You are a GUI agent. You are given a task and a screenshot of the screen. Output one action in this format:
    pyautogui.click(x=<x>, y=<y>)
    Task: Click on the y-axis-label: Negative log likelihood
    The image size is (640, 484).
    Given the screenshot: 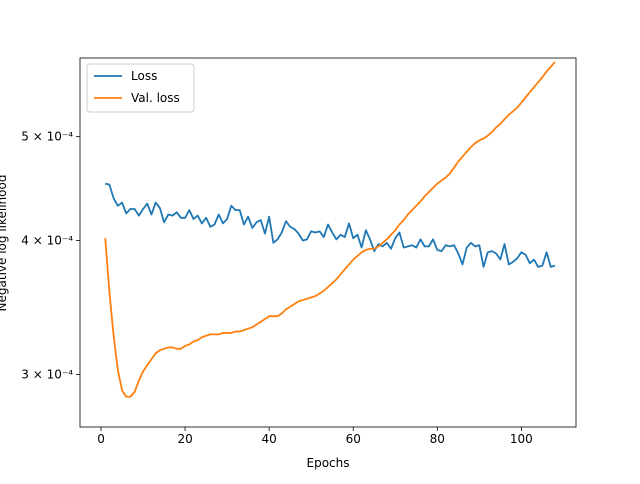 What is the action you would take?
    pyautogui.click(x=4, y=243)
    